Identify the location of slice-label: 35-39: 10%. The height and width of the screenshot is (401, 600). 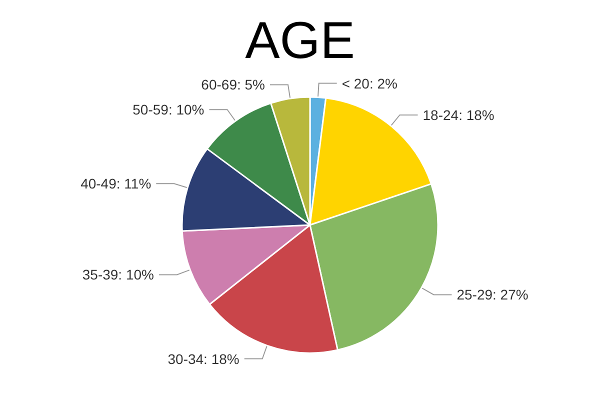
(118, 274).